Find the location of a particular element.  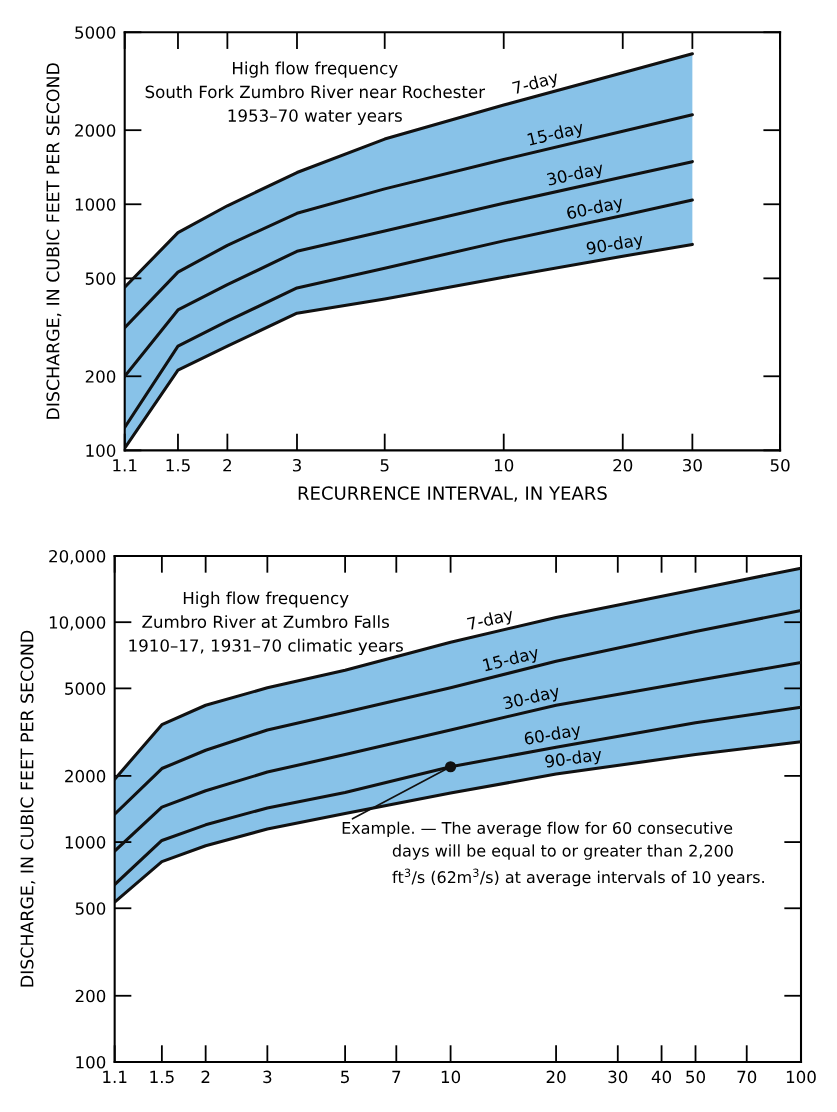

y-tick-label: 20,000 is located at coordinates (77, 557).